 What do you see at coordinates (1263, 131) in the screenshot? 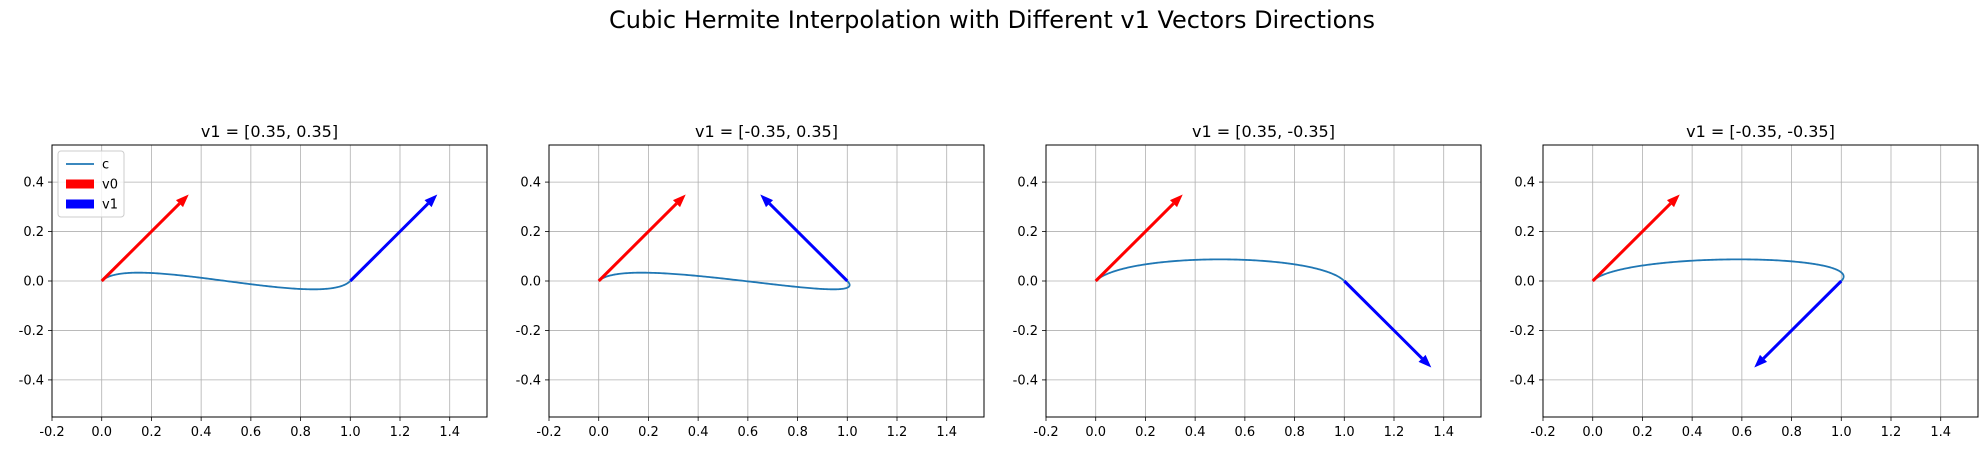
I see `subplot-title: v1 = [0.35, -0.35]` at bounding box center [1263, 131].